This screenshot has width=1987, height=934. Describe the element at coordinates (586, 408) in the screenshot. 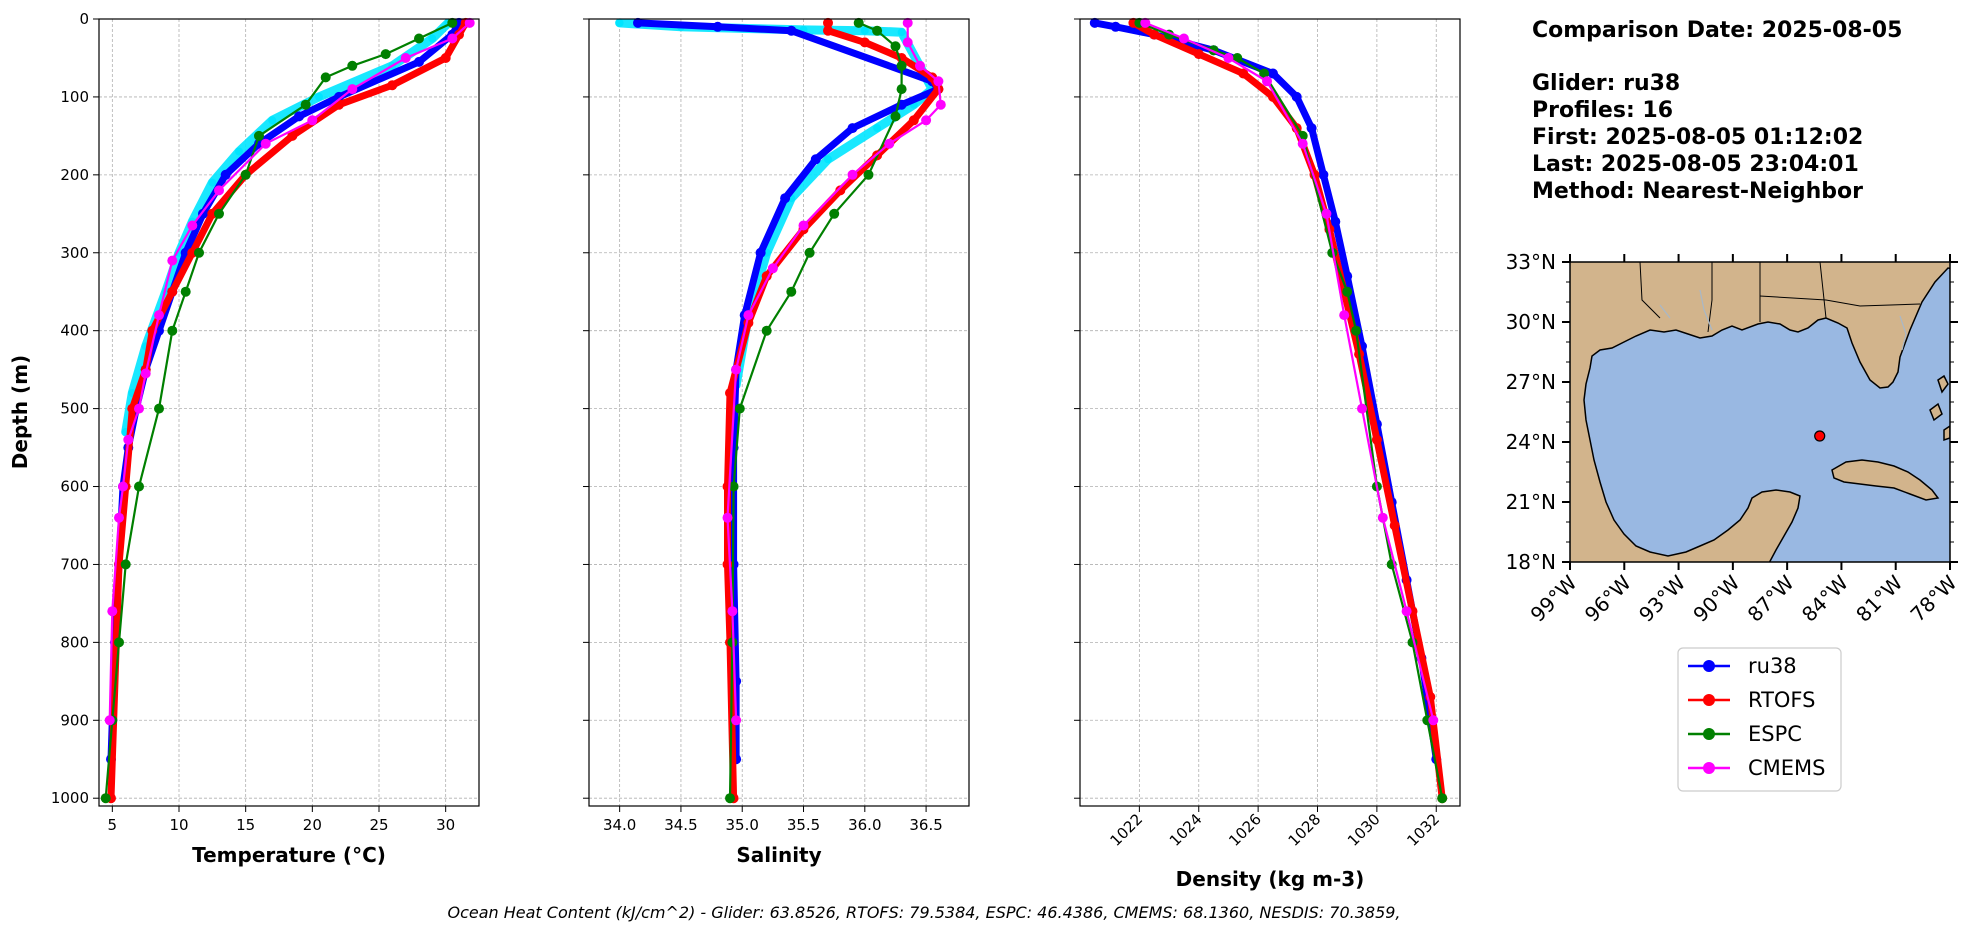

I see `salinity-y-ticks` at that location.